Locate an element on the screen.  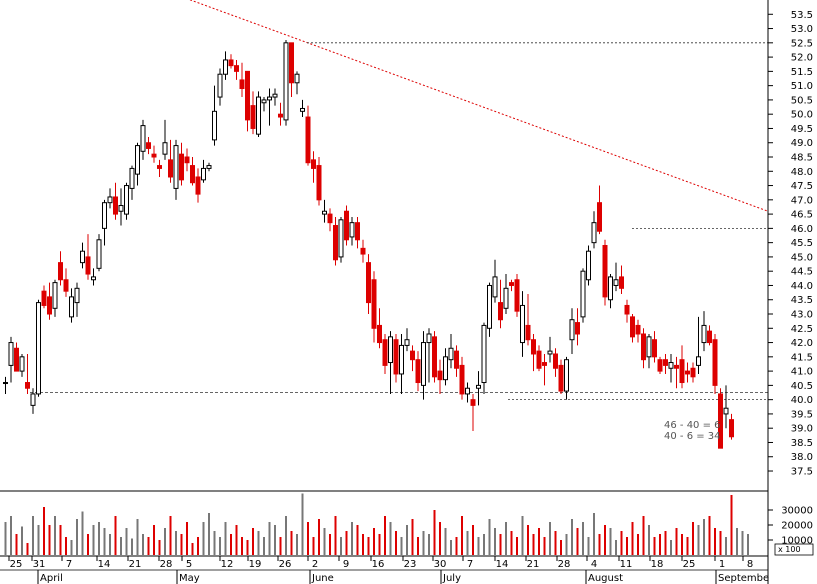
price-tick-label: 40.5 is located at coordinates (802, 386).